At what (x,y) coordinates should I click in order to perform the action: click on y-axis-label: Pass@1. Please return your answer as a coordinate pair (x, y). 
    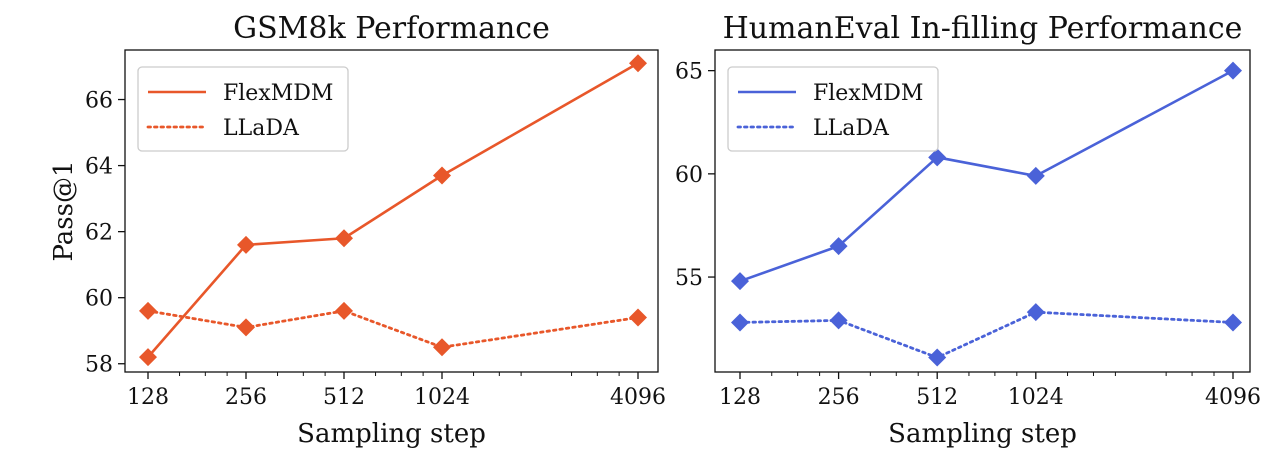
    Looking at the image, I should click on (64, 210).